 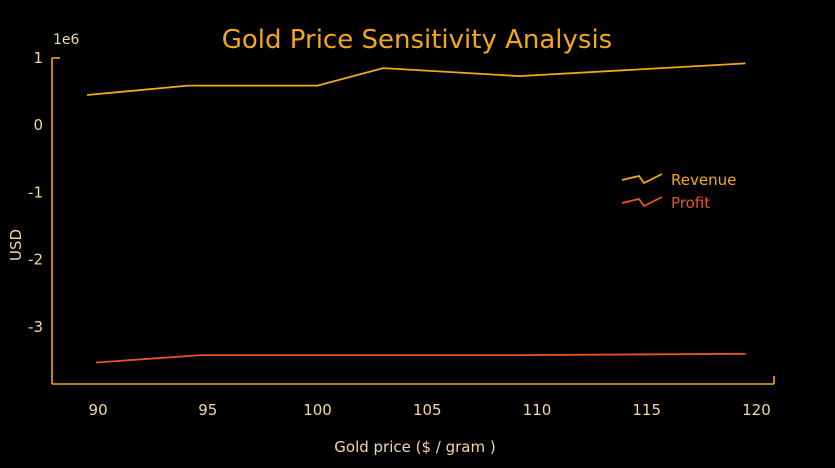 What do you see at coordinates (38, 58) in the screenshot?
I see `y-tick-label: 1` at bounding box center [38, 58].